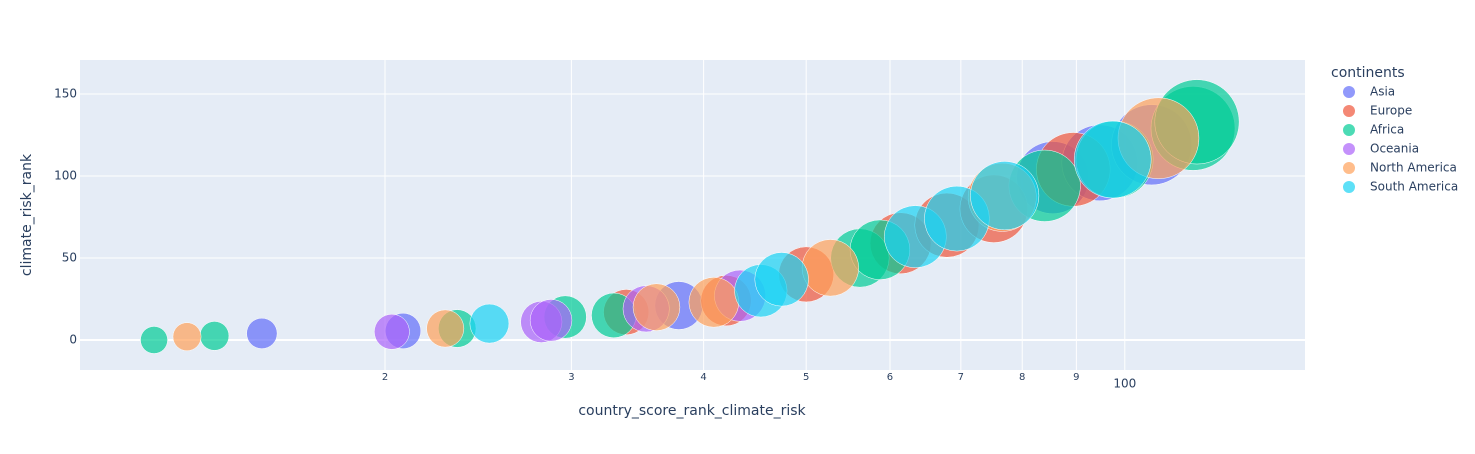  I want to click on legend-label: South America, so click(1414, 187).